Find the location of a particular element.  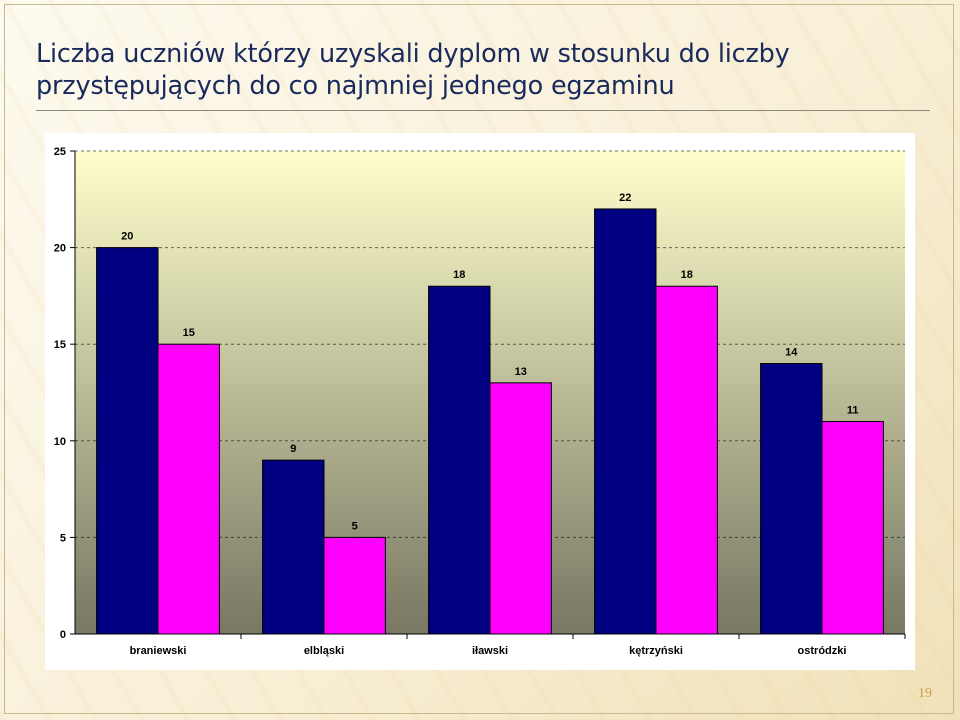

x-category-label: kętrzyński is located at coordinates (656, 651).